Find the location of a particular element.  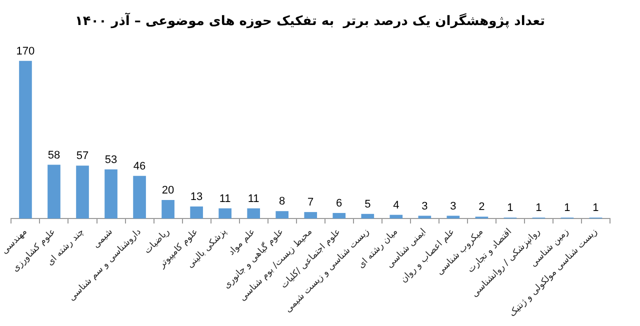

data-label: 7 is located at coordinates (311, 202).